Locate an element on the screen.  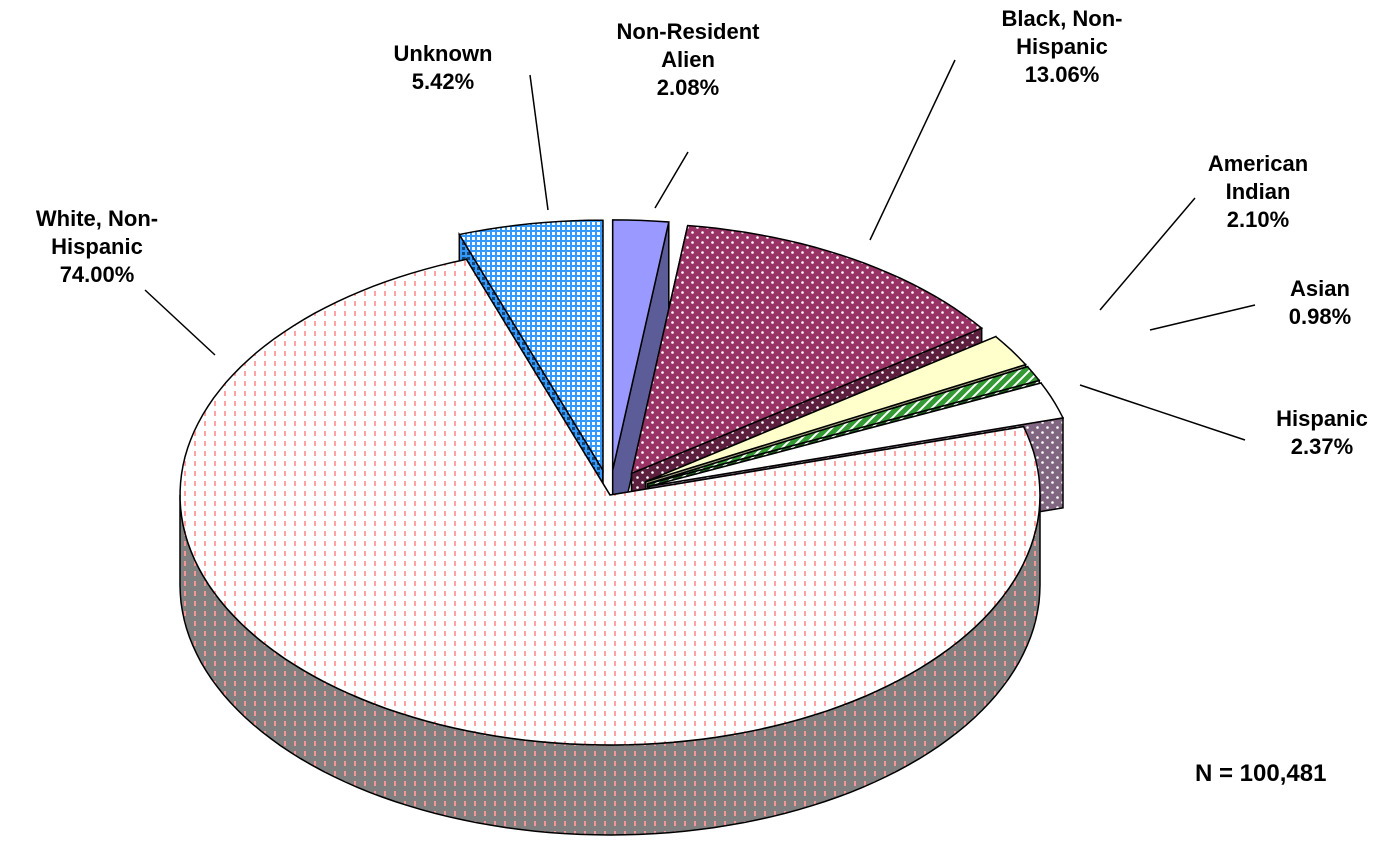
category-label: Hispanic is located at coordinates (1322, 418).